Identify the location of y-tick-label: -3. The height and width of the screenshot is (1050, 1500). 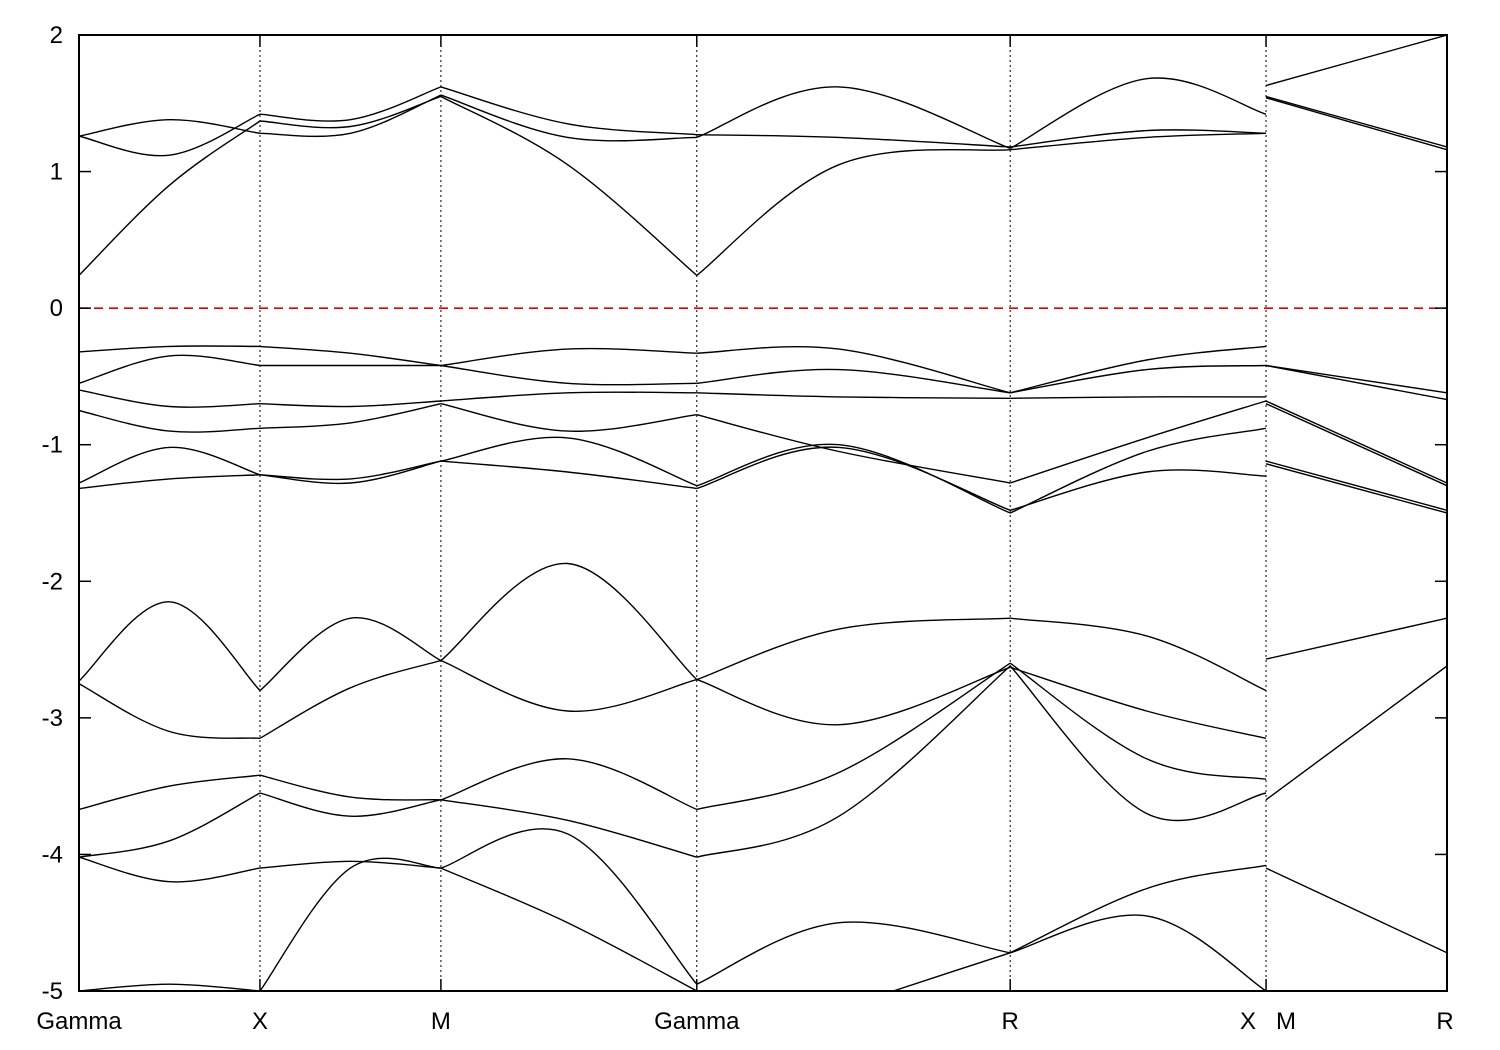
(52, 718).